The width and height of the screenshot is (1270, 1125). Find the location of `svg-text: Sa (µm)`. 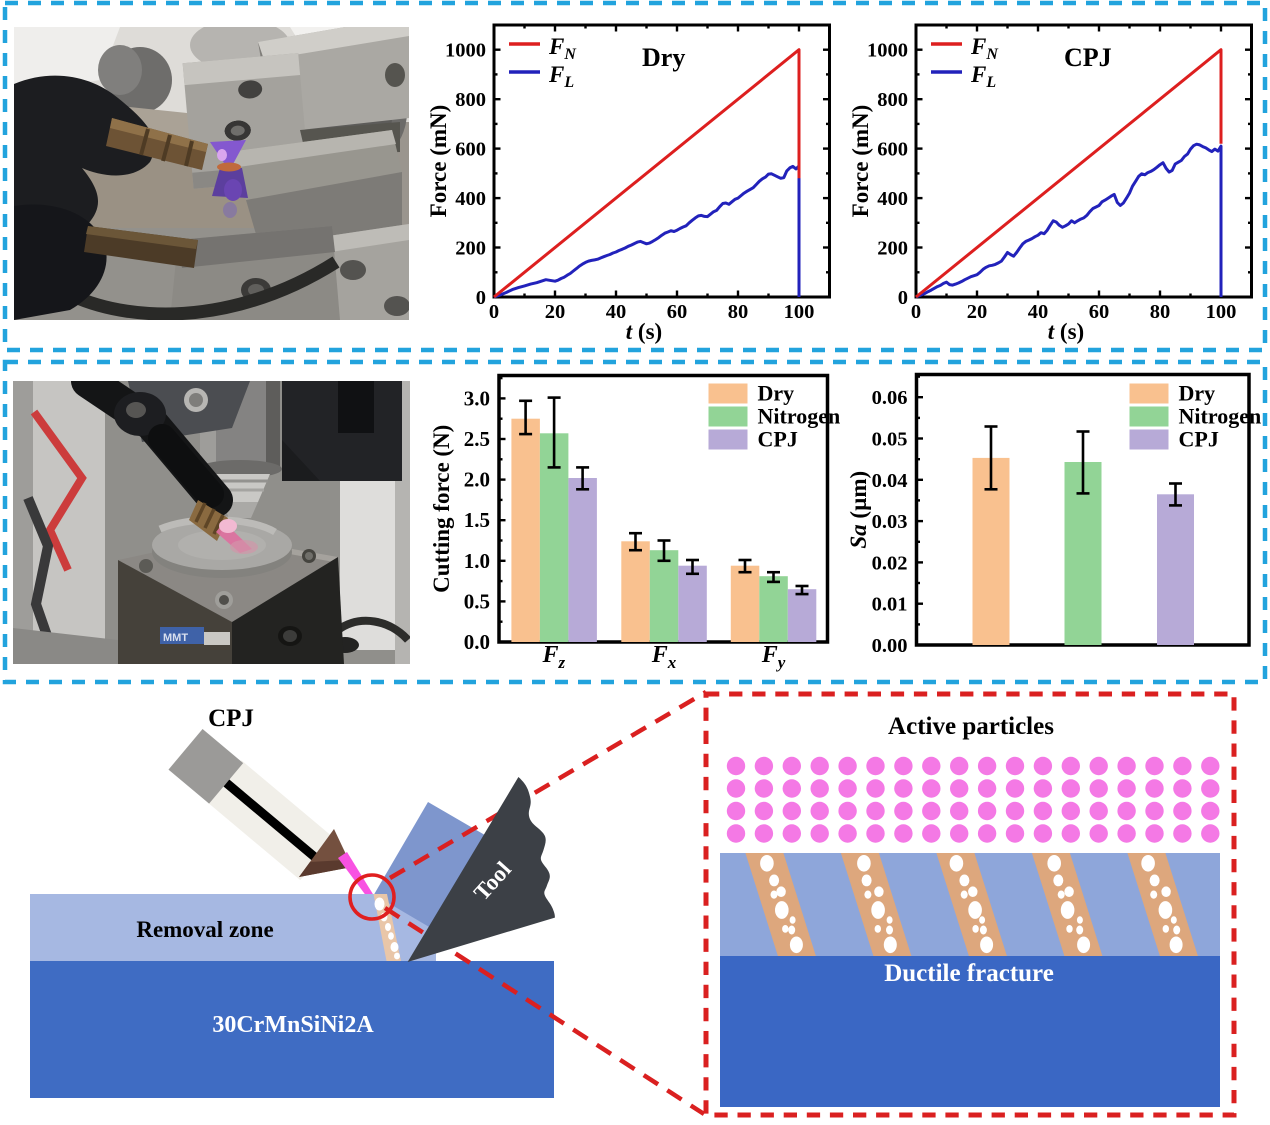

svg-text: Sa (µm) is located at coordinates (858, 510).